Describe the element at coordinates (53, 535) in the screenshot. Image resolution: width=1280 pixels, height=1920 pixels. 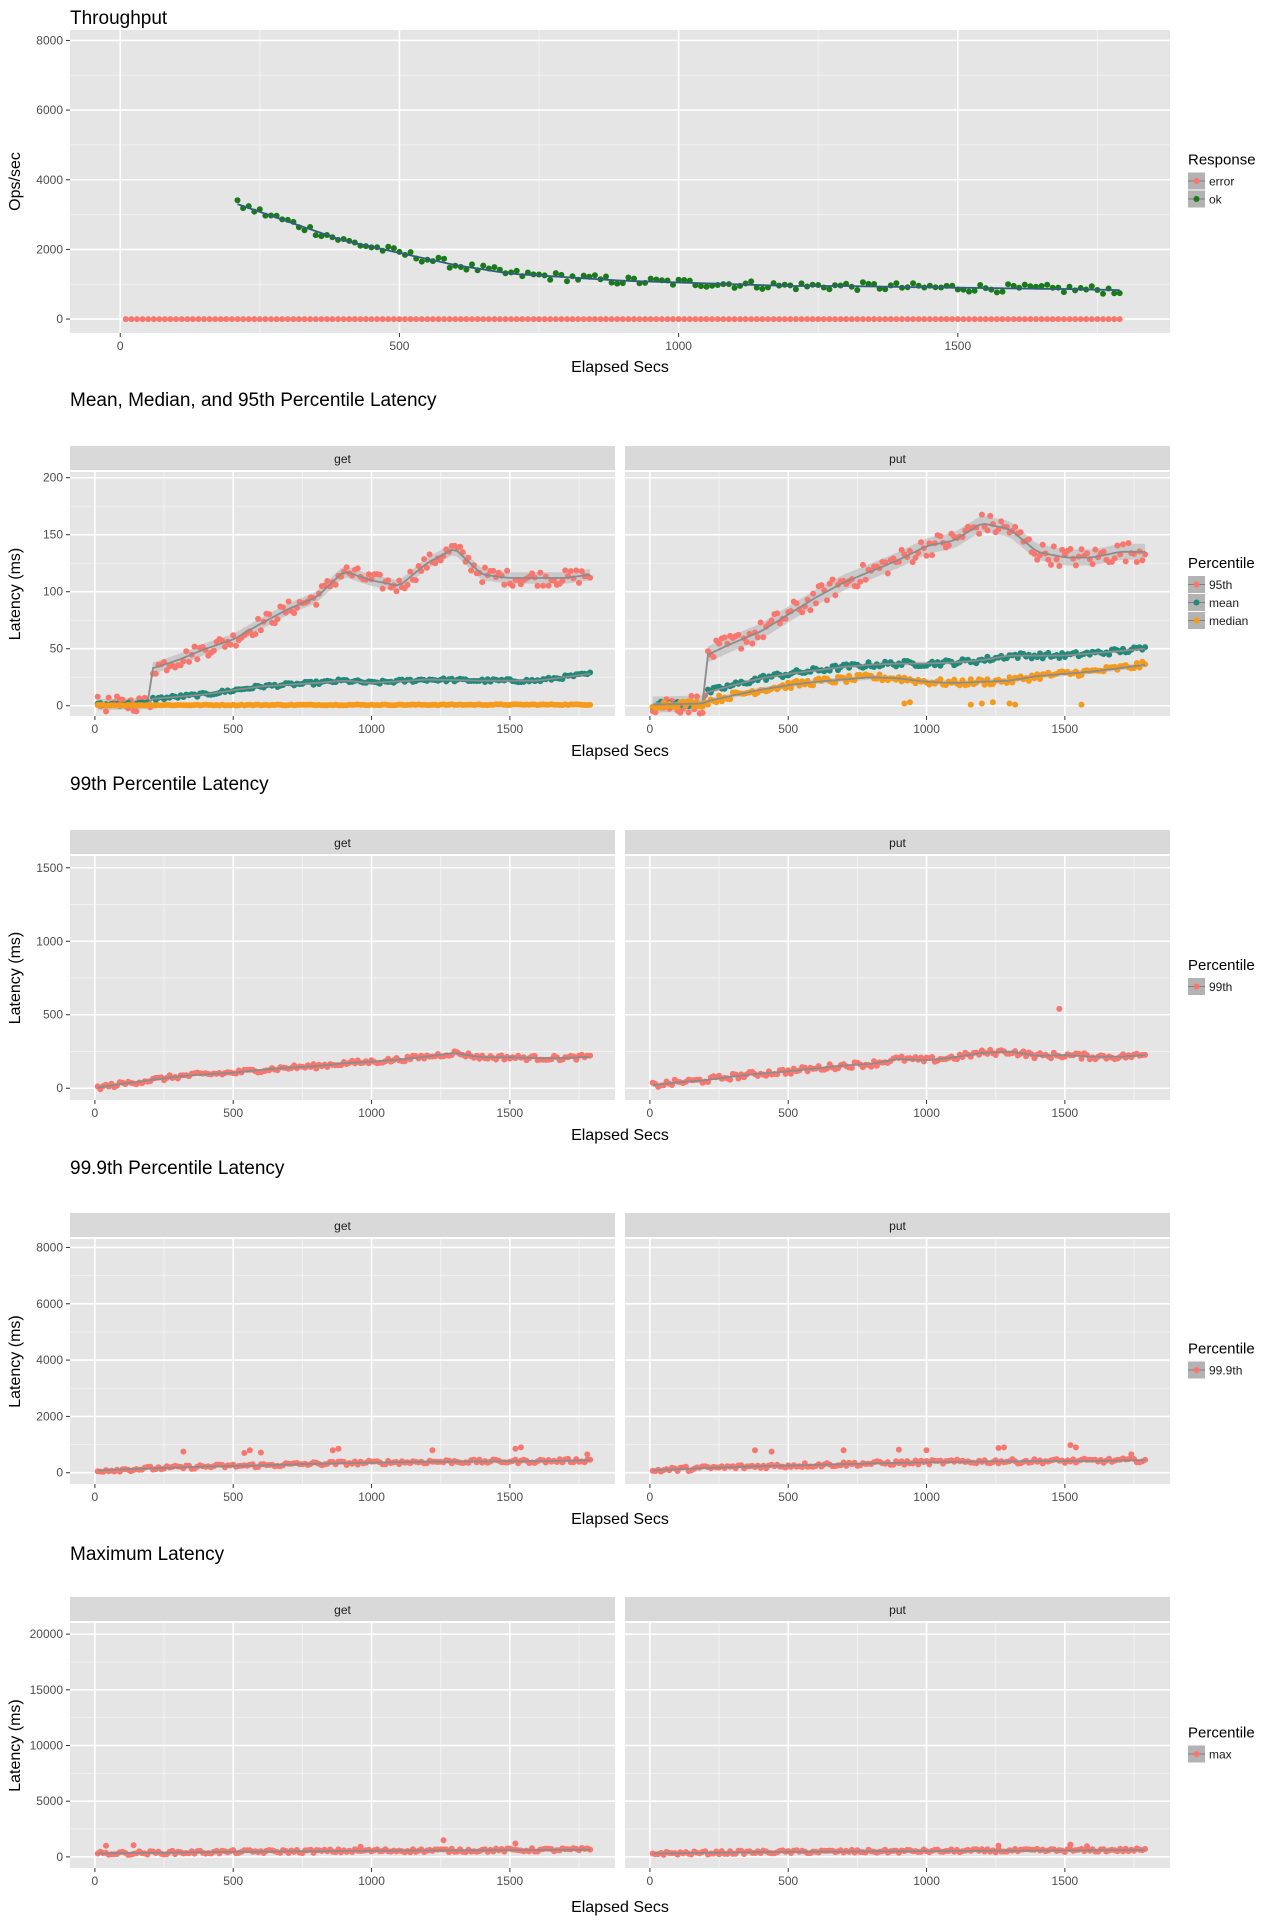
I see `y-tick-label: 150` at that location.